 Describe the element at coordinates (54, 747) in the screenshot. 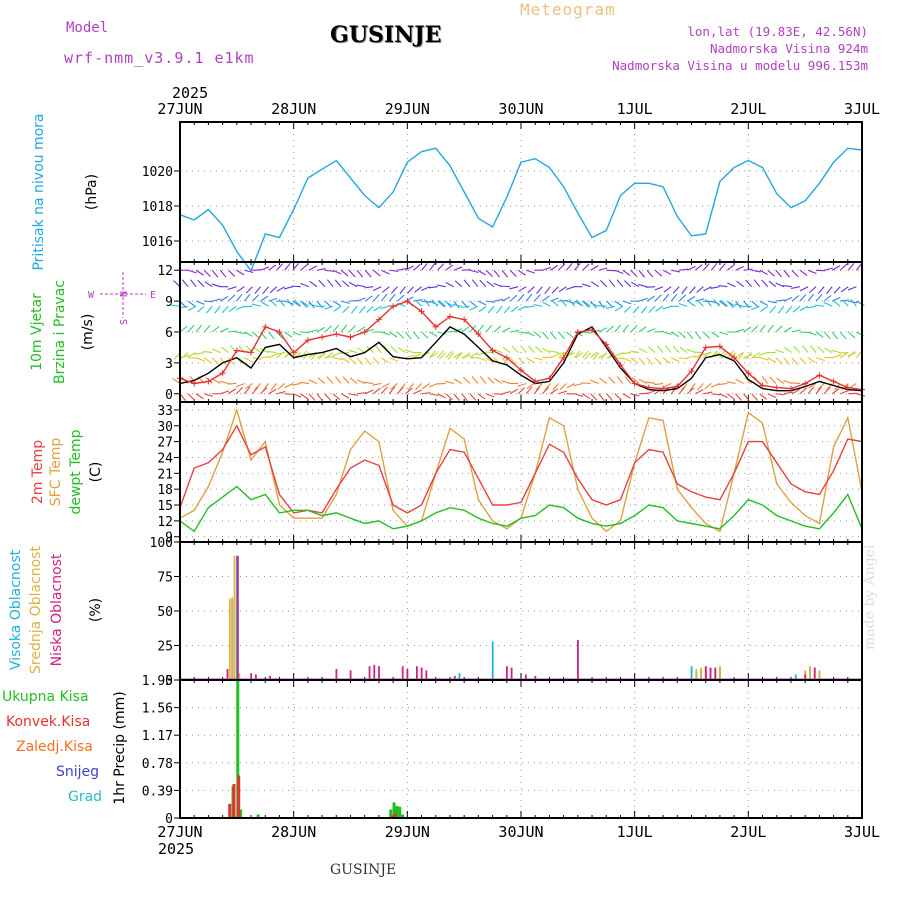

I see `precip-legend-item: Zaledj.Kisa` at that location.